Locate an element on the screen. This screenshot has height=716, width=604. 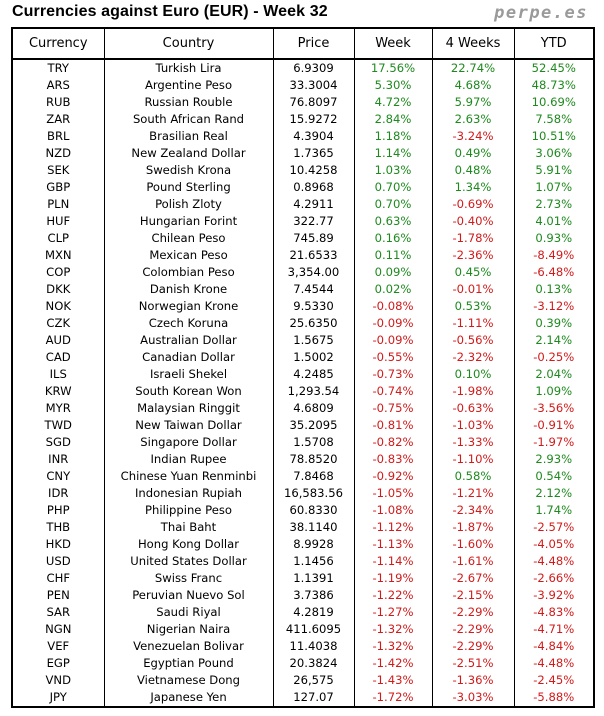
currency-code-cell: CNY is located at coordinates (58, 476).